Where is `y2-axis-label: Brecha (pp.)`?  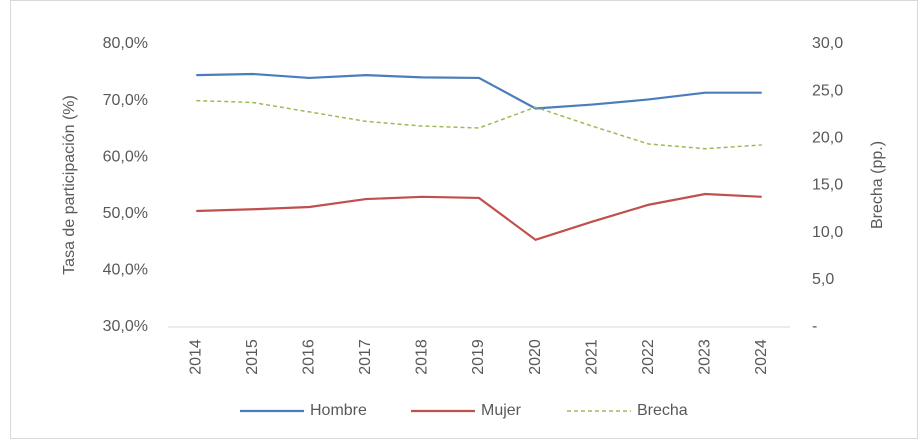 y2-axis-label: Brecha (pp.) is located at coordinates (877, 185).